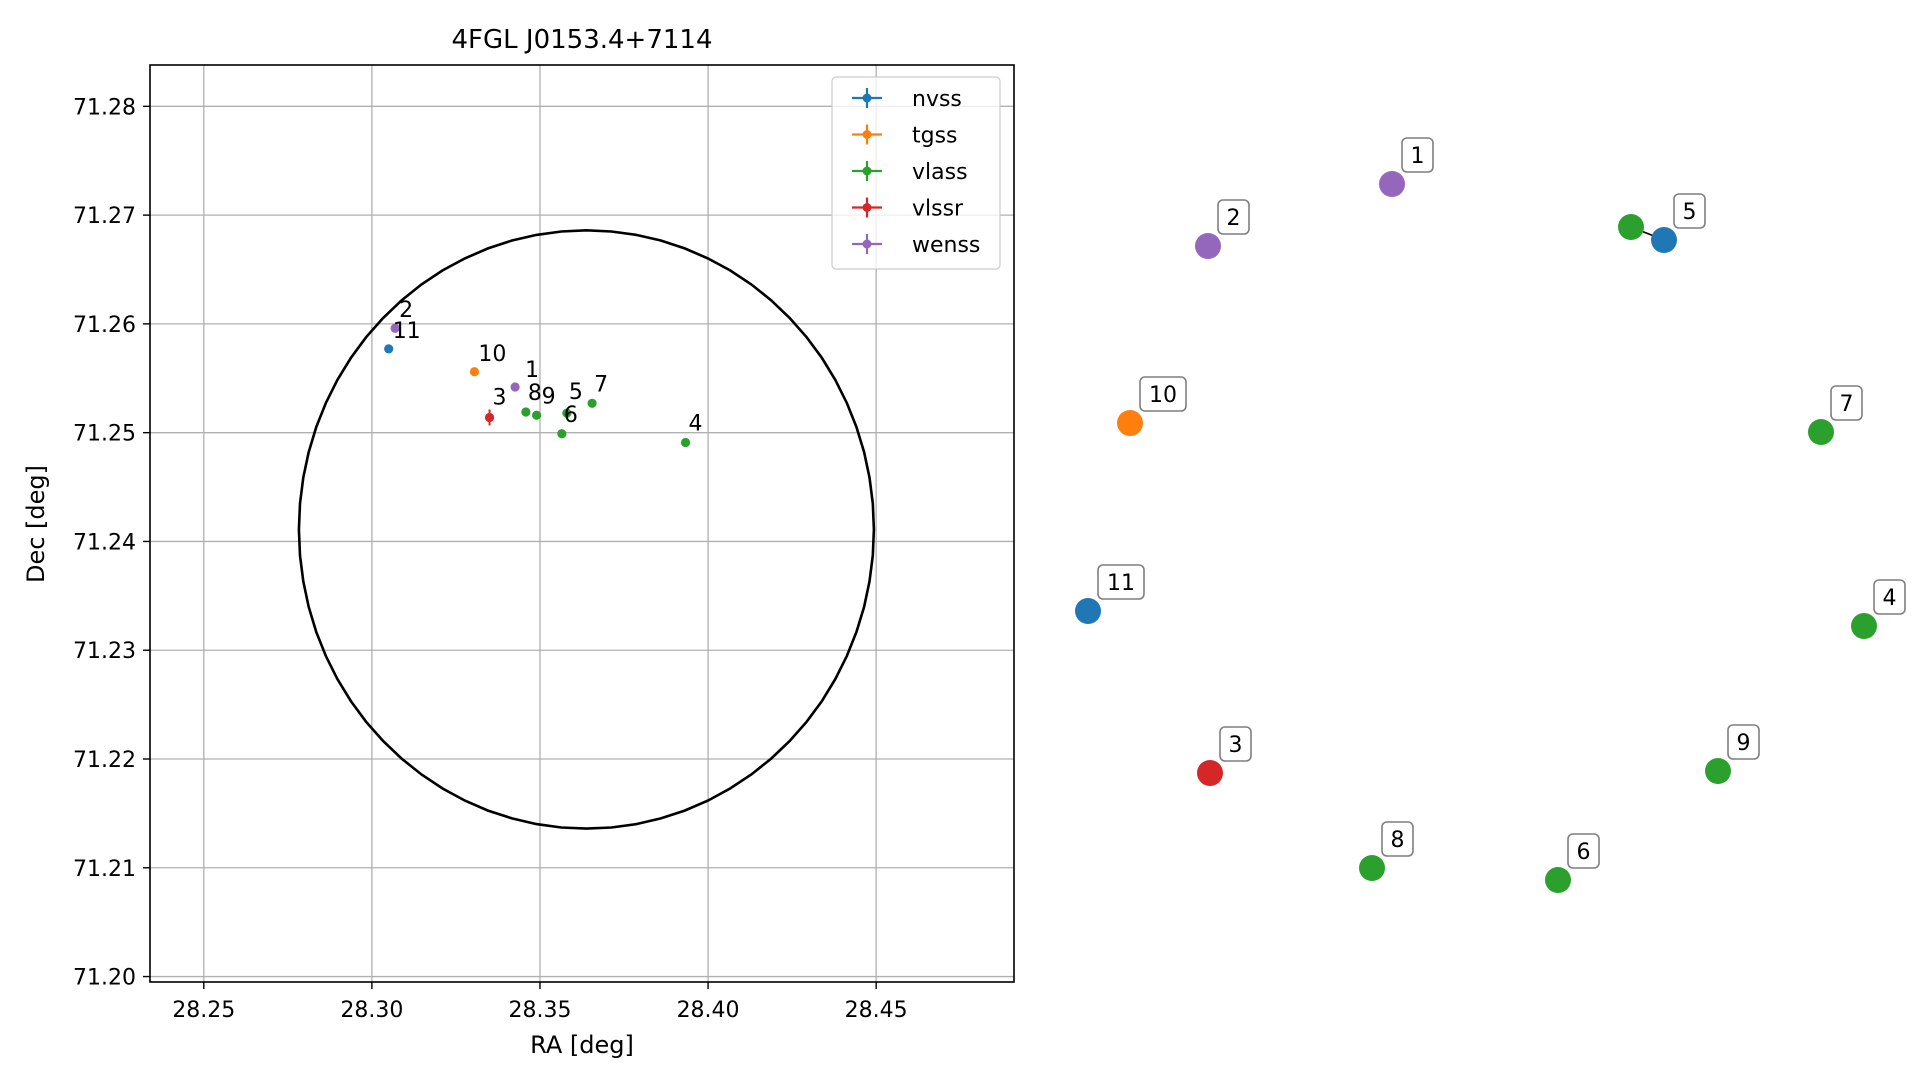 This screenshot has width=1919, height=1080. I want to click on point-label: 9, so click(549, 396).